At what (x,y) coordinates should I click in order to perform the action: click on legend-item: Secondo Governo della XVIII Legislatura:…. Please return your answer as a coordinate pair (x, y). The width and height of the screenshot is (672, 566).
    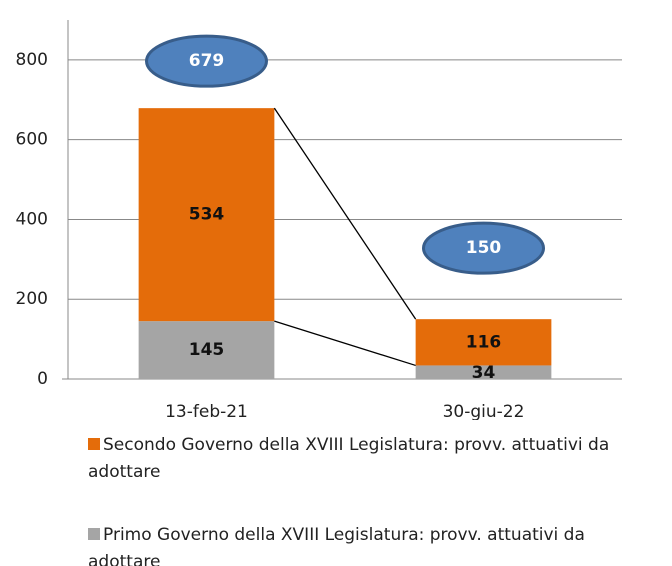
    Looking at the image, I should click on (373, 459).